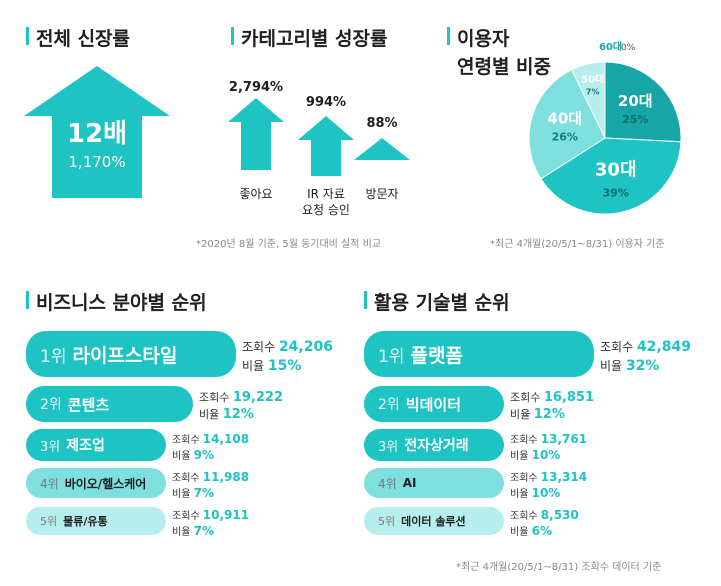 Image resolution: width=721 pixels, height=586 pixels. What do you see at coordinates (479, 354) in the screenshot?
I see `rank-bar-1: 1위 플랫폼` at bounding box center [479, 354].